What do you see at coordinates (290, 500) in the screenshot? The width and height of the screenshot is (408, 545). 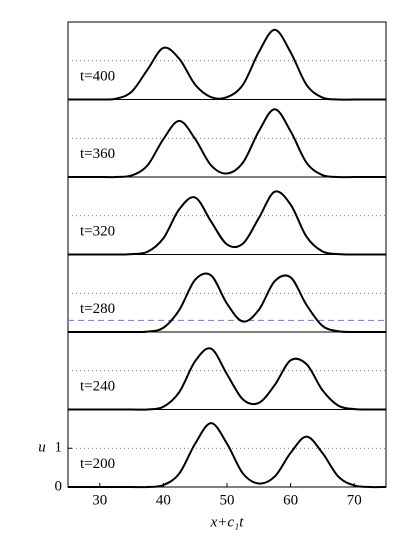 I see `x-tick-label: 60` at bounding box center [290, 500].